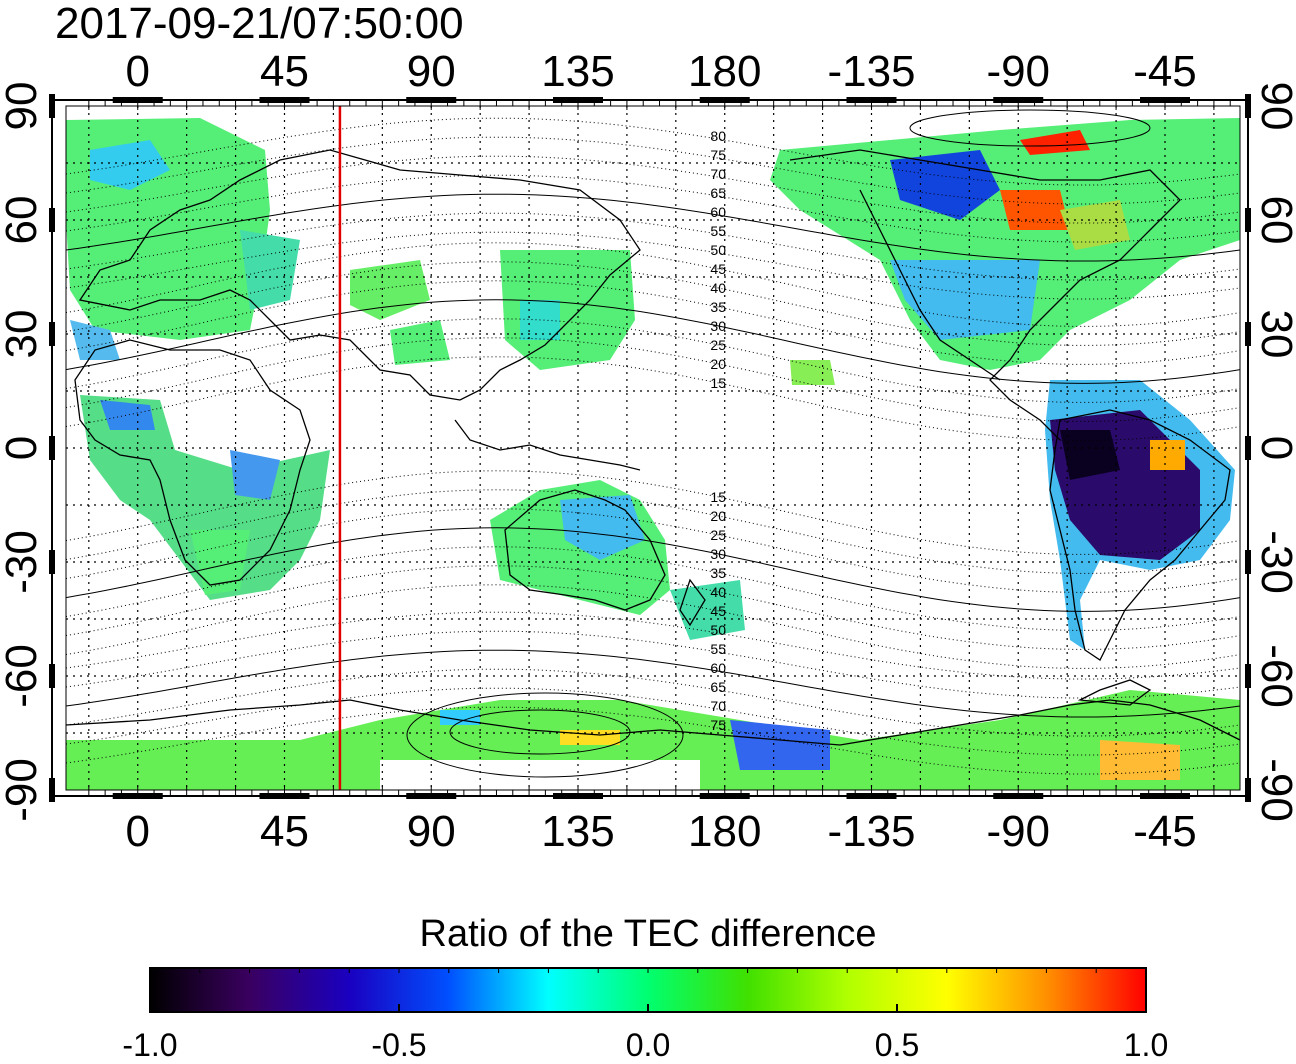  What do you see at coordinates (23, 106) in the screenshot?
I see `left-lat-tick-label: 90` at bounding box center [23, 106].